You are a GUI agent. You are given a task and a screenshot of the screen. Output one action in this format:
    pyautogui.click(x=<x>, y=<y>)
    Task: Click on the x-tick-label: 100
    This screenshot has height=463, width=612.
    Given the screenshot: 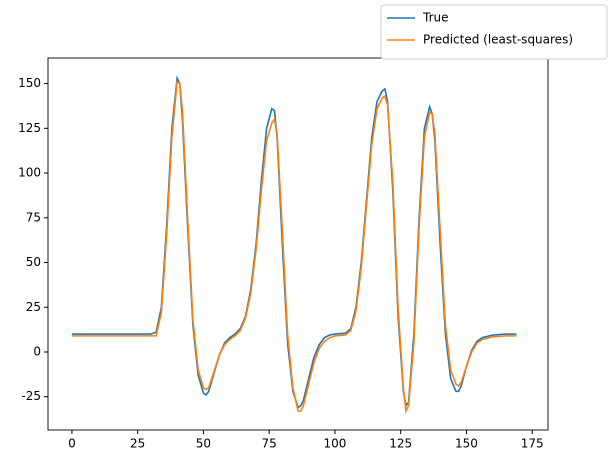 What is the action you would take?
    pyautogui.click(x=335, y=444)
    